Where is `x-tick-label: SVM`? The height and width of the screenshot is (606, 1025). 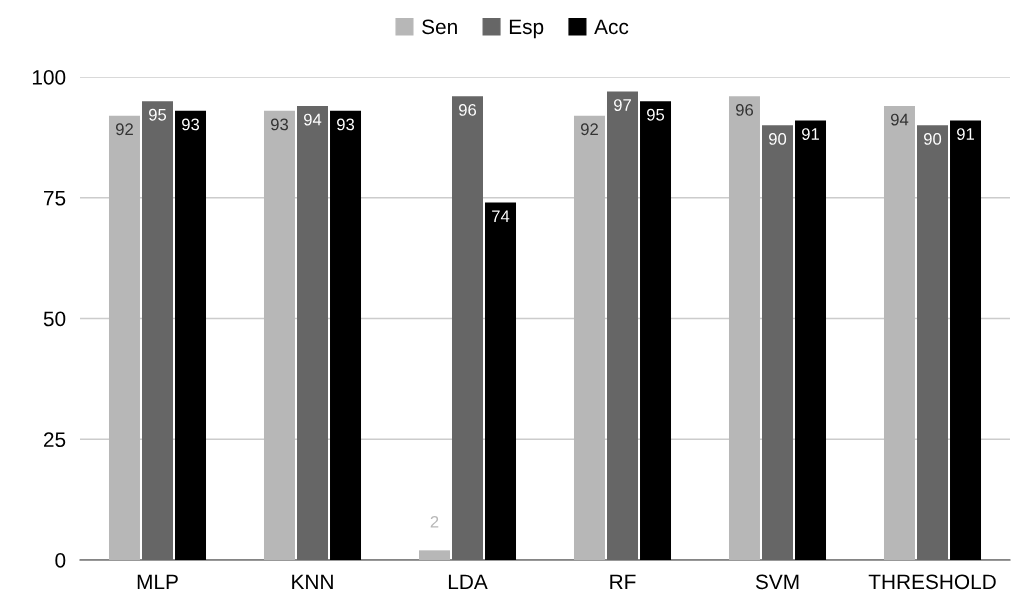
x-tick-label: SVM is located at coordinates (777, 582).